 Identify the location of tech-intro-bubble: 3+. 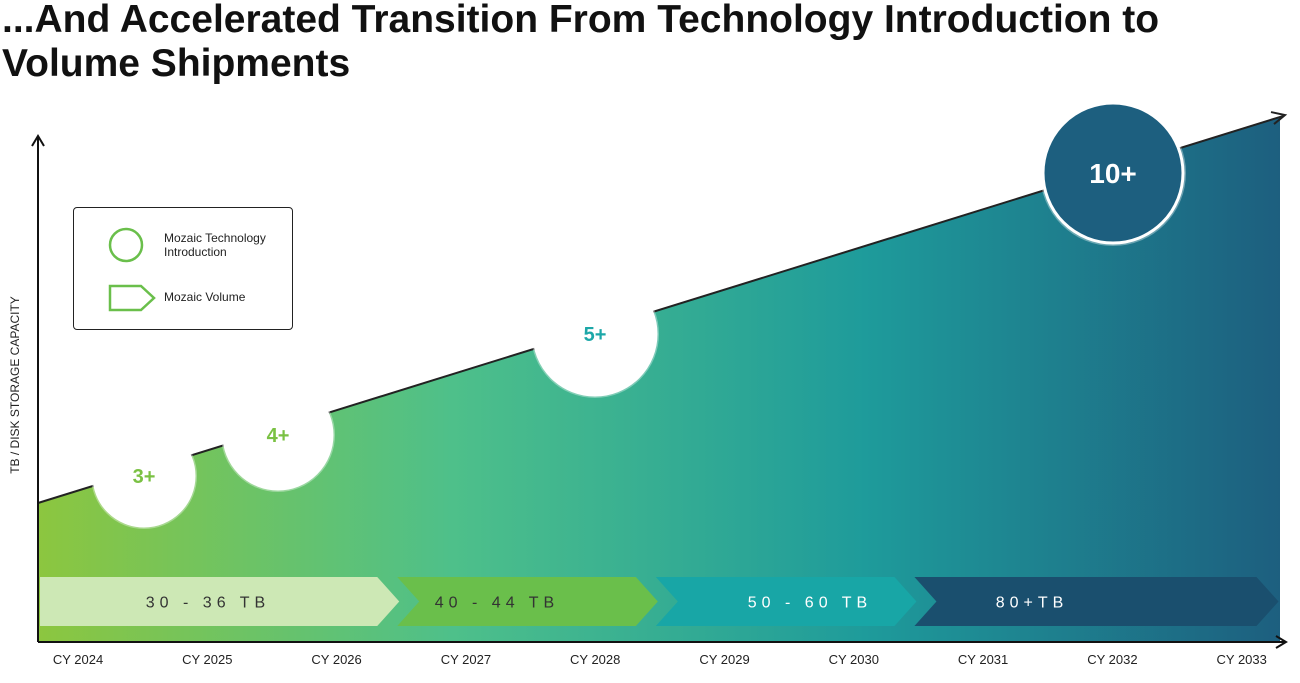
(144, 476).